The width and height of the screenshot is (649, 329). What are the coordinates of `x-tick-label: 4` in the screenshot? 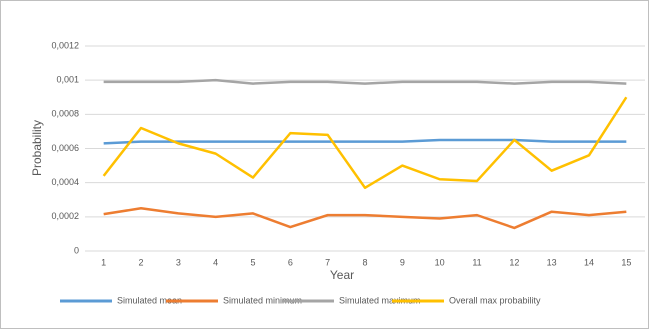 It's located at (215, 262).